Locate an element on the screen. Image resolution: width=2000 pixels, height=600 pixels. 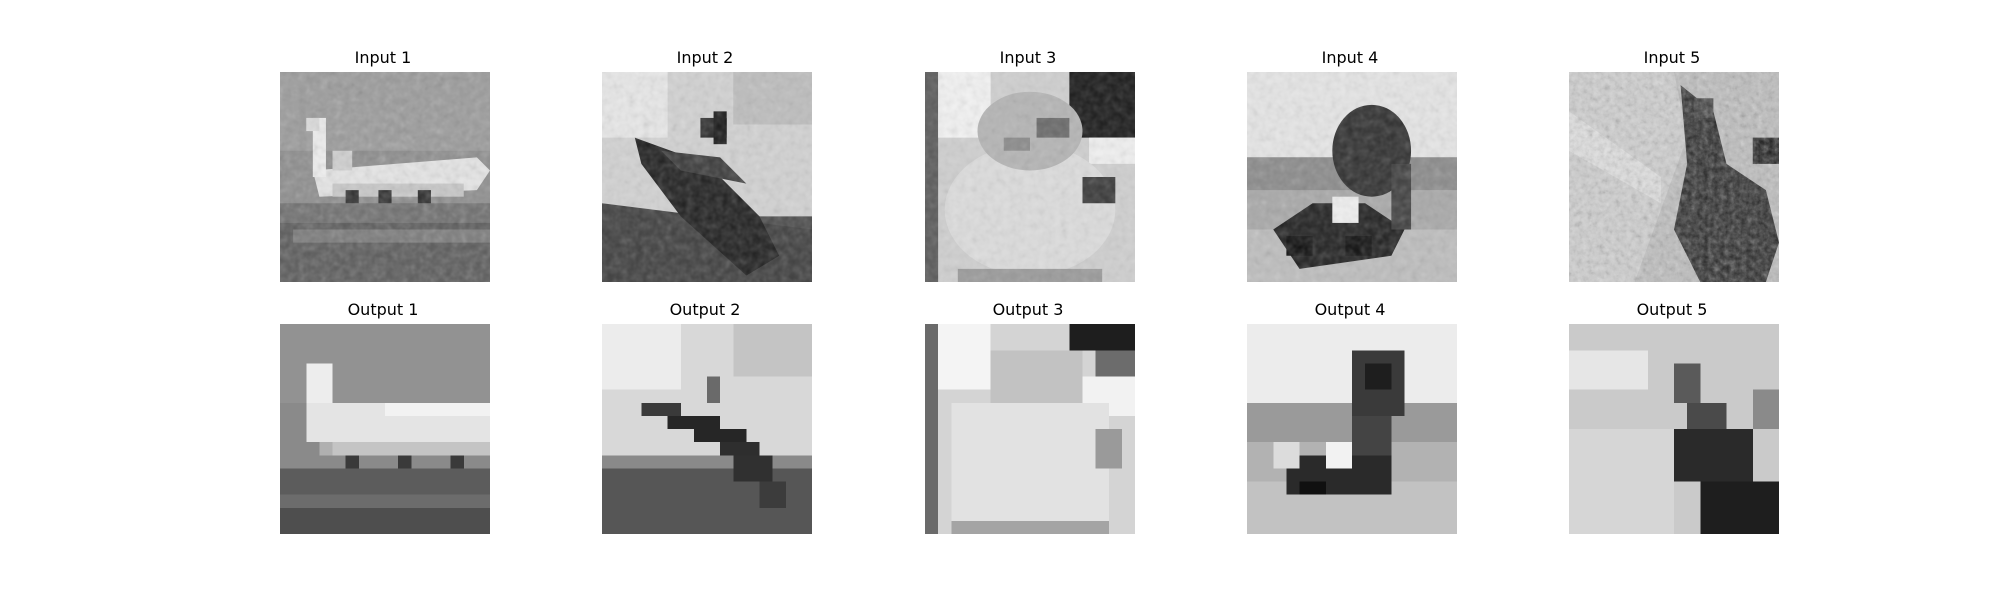
bird-image is located at coordinates (1674, 177).